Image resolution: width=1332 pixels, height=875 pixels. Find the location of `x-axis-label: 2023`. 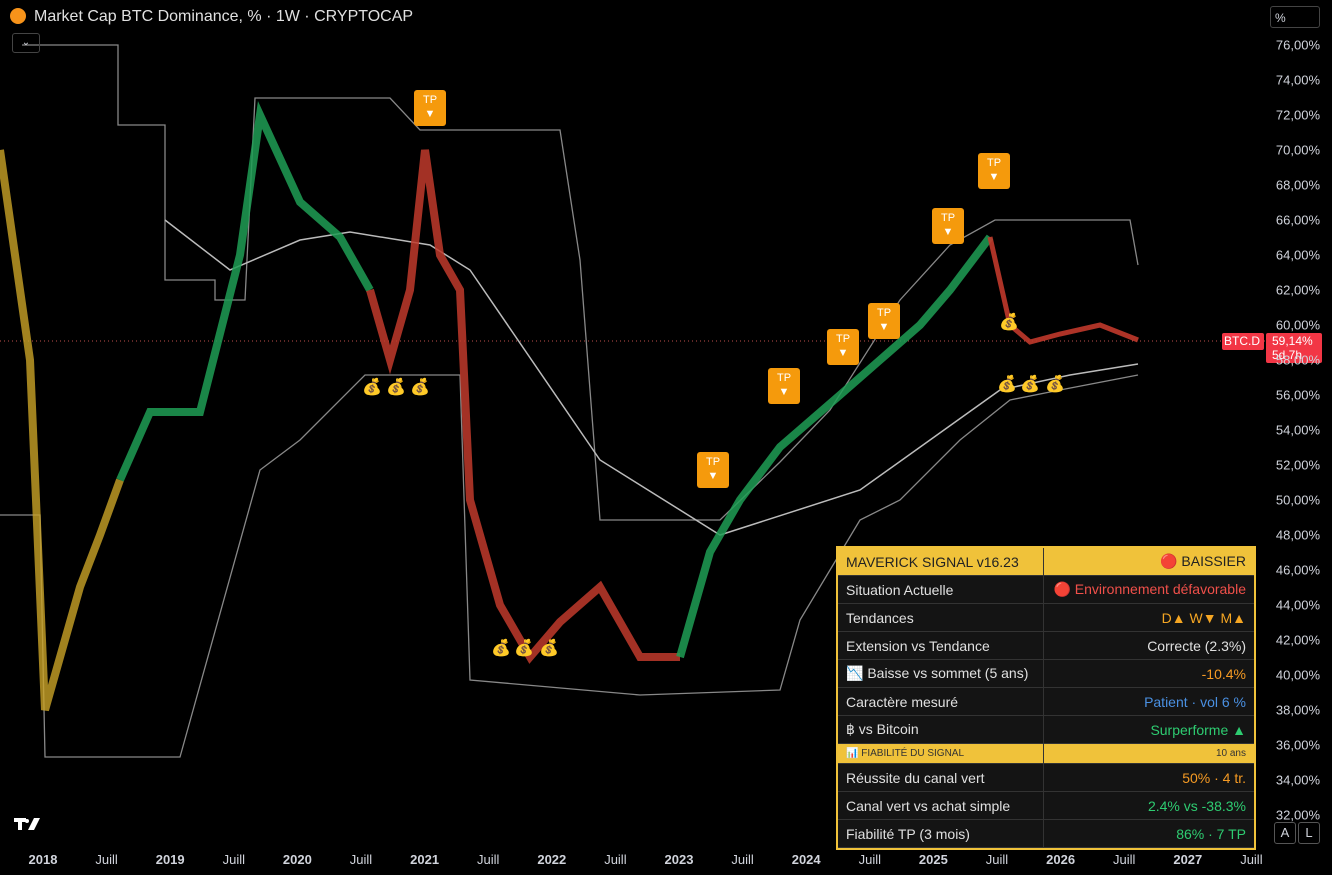

x-axis-label: 2023 is located at coordinates (679, 859).